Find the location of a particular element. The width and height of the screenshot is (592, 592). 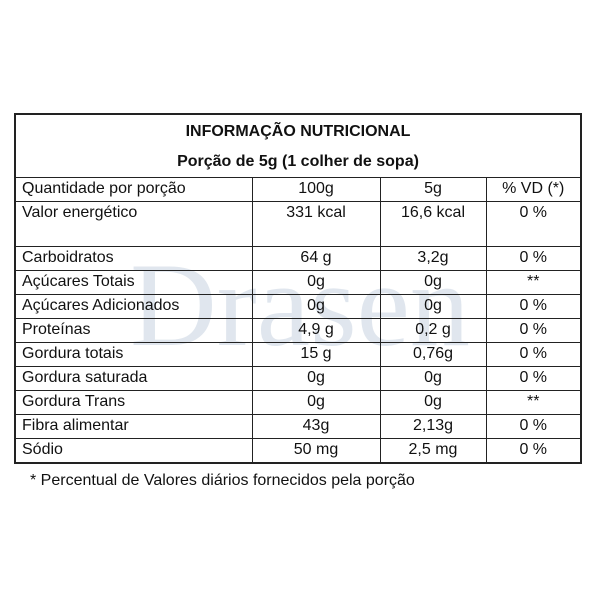

table-row: Valor energético 331 kcal 16,6 kcal 0 % is located at coordinates (298, 224).